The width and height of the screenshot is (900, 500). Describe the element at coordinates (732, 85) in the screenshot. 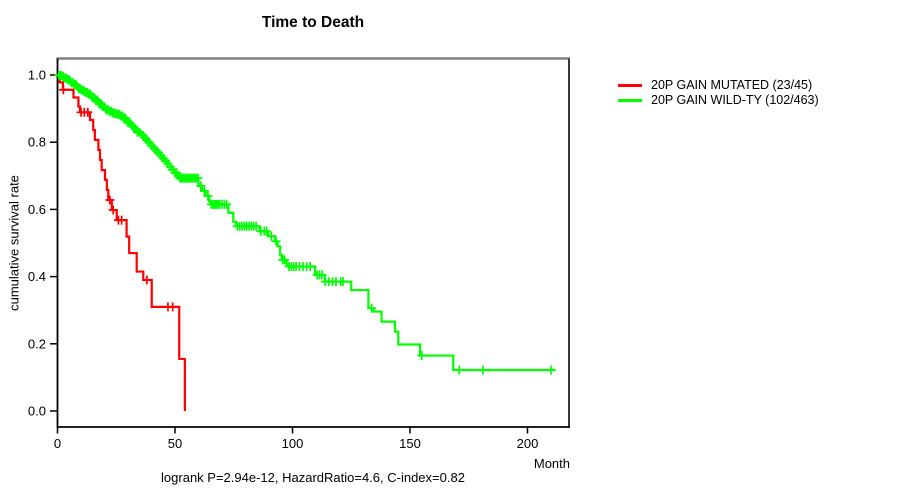

I see `legend-label-mutated: 20P GAIN MUTATED (23/45)` at that location.